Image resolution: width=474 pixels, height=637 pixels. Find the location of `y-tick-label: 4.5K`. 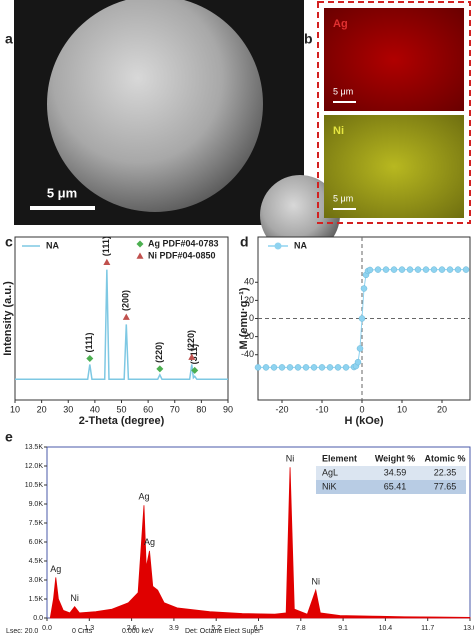

y-tick-label: 4.5K is located at coordinates (36, 561).